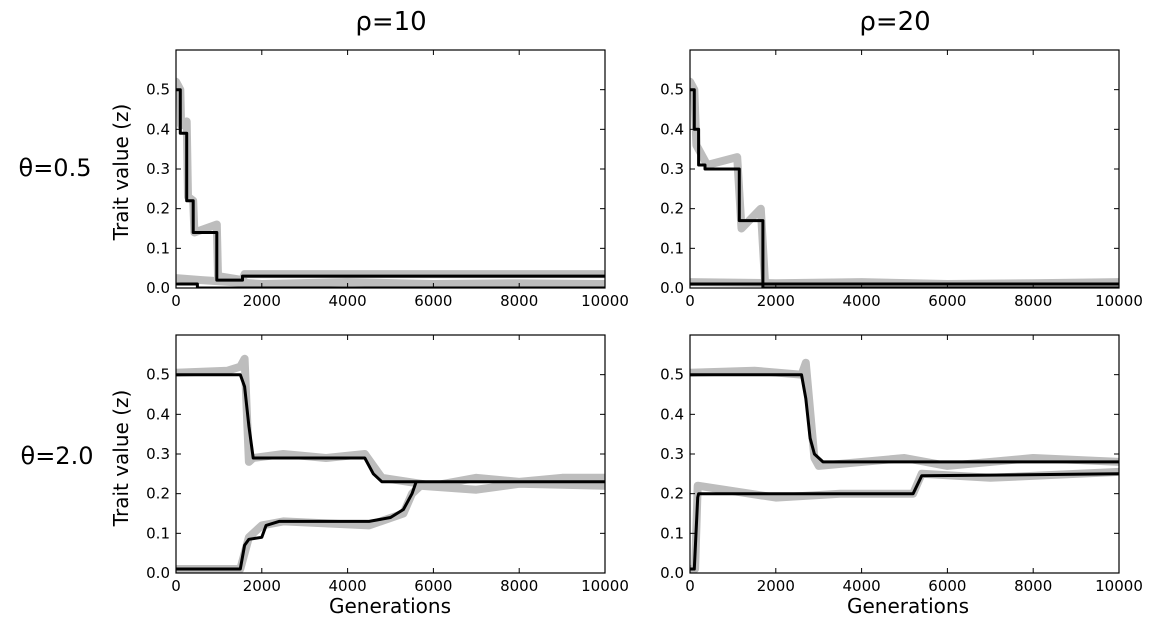 The height and width of the screenshot is (621, 1154). I want to click on x-axis-title-left: Generations, so click(390, 606).